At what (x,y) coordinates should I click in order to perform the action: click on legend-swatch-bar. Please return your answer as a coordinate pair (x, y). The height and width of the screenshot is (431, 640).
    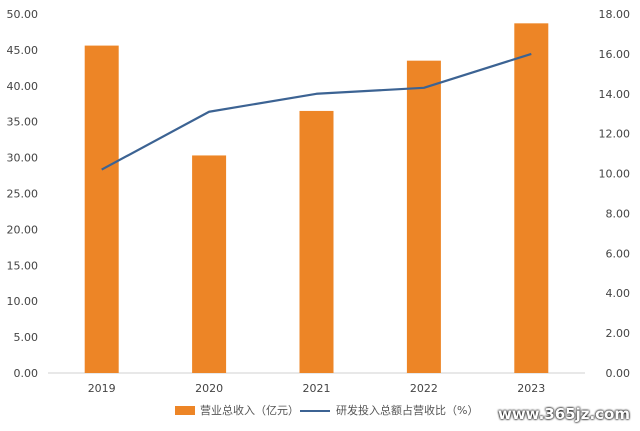
    Looking at the image, I should click on (185, 410).